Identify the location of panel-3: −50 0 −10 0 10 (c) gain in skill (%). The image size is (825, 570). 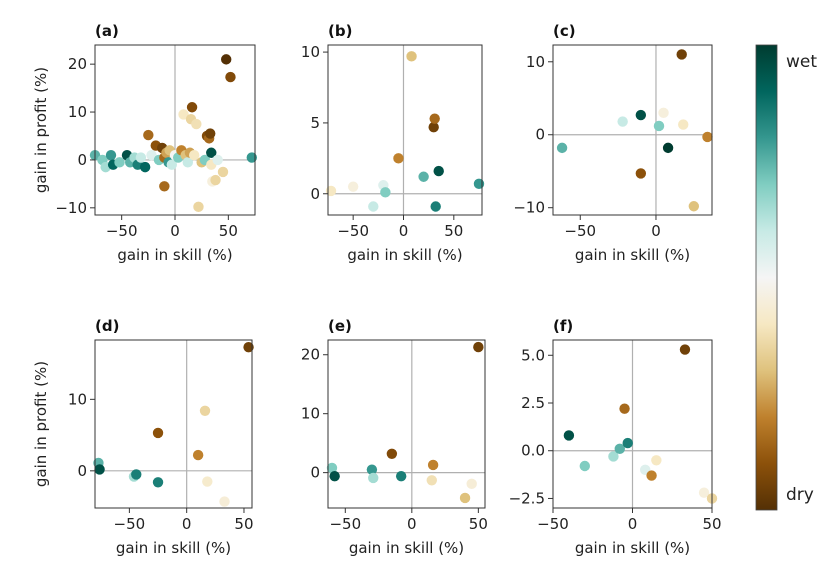
(613, 143).